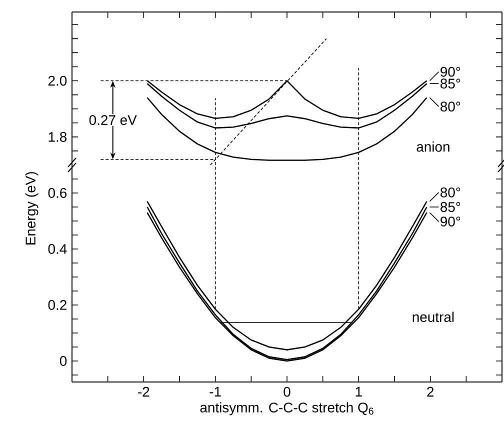 Image resolution: width=504 pixels, height=427 pixels. What do you see at coordinates (433, 317) in the screenshot?
I see `annotation: neutral` at bounding box center [433, 317].